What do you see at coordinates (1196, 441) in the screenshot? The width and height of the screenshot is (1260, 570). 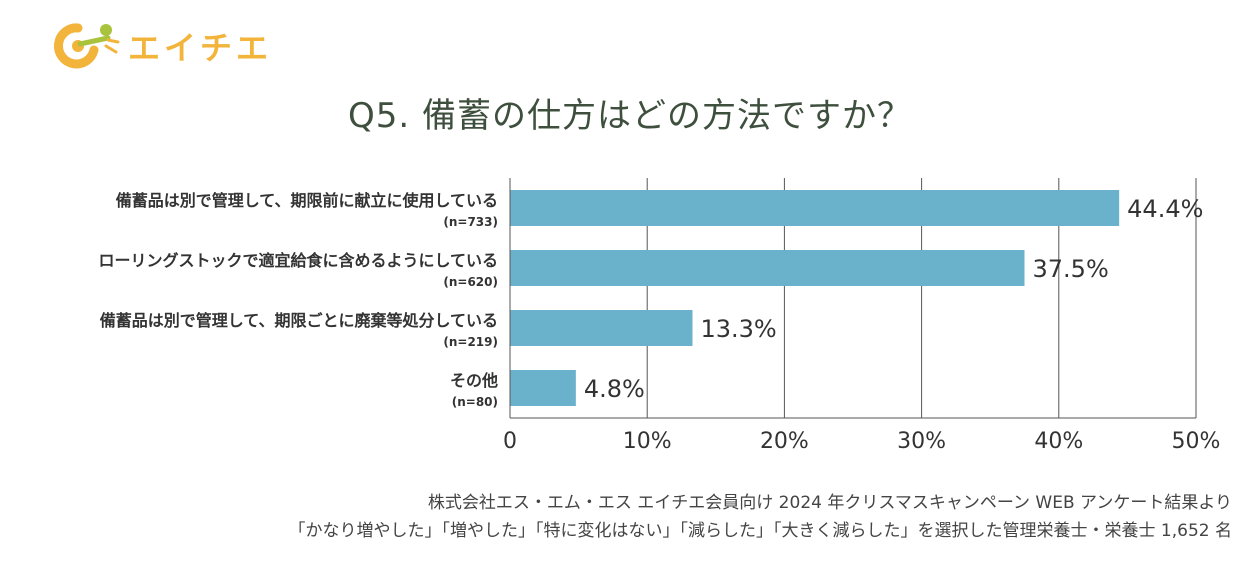 I see `x-tick-label: 50%` at bounding box center [1196, 441].